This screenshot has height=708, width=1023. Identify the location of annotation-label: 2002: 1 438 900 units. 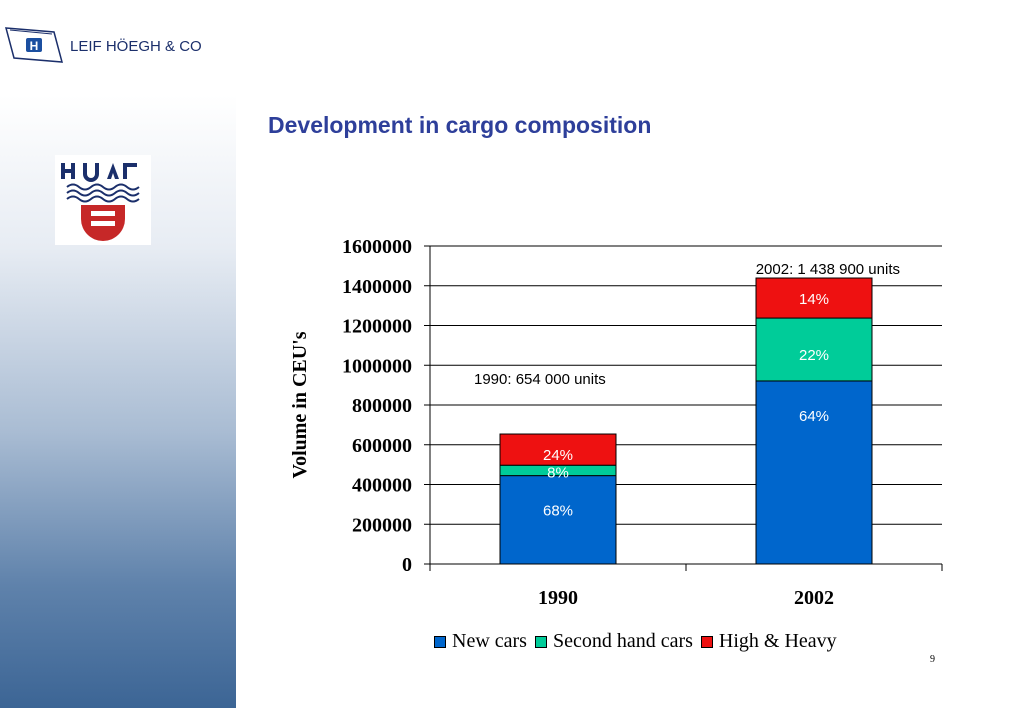
(828, 269).